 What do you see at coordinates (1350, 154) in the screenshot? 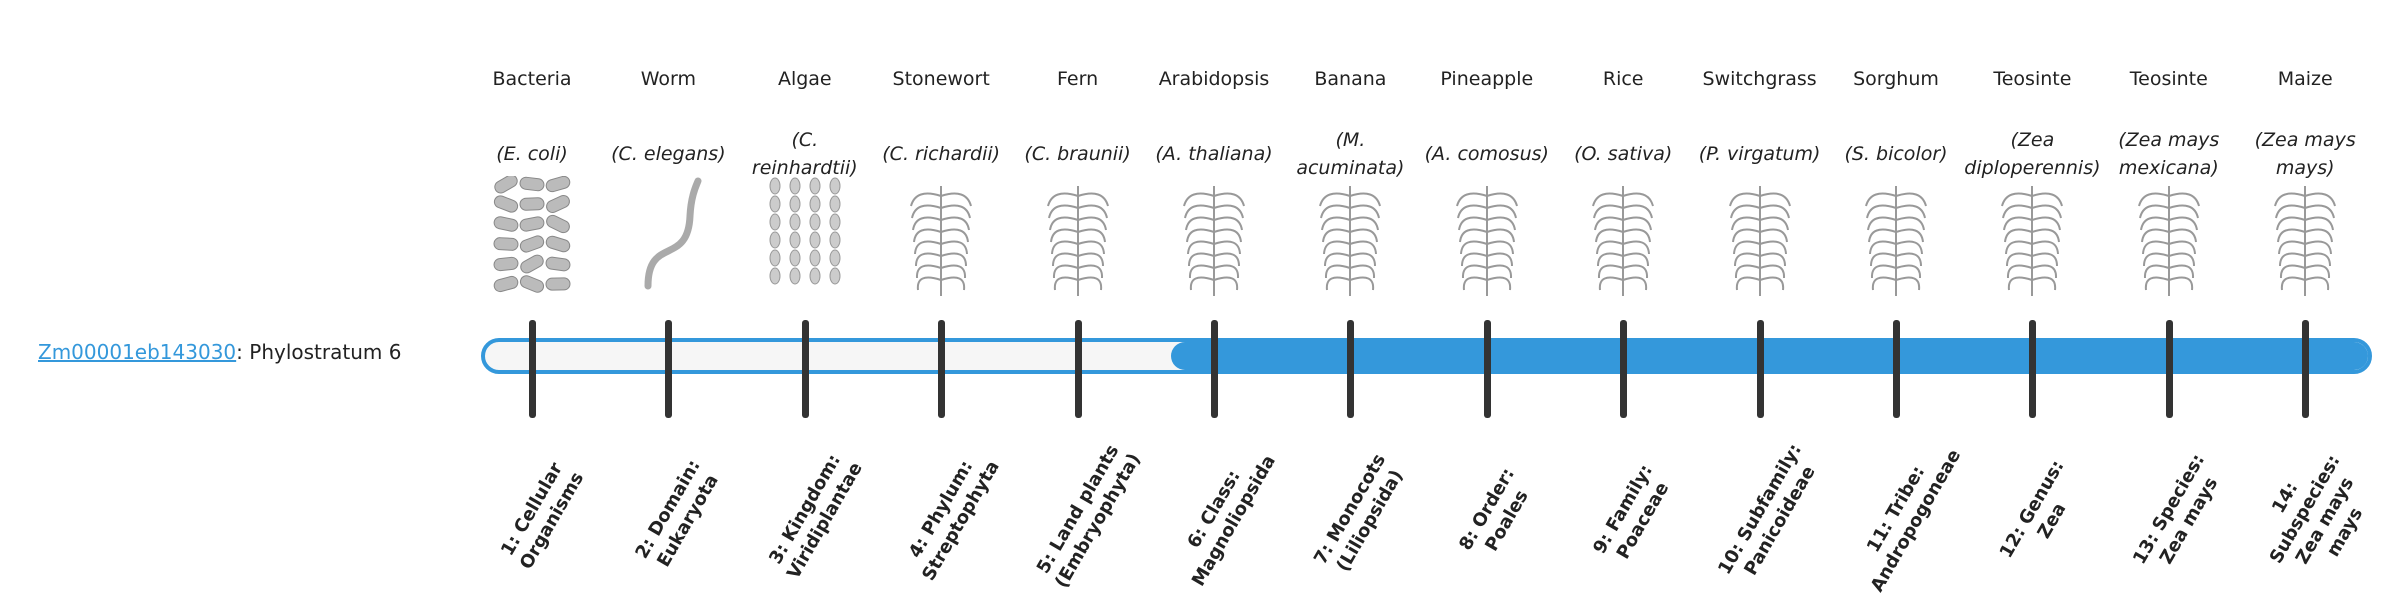
I see `organism-scientific-name: (M. acuminata)` at bounding box center [1350, 154].